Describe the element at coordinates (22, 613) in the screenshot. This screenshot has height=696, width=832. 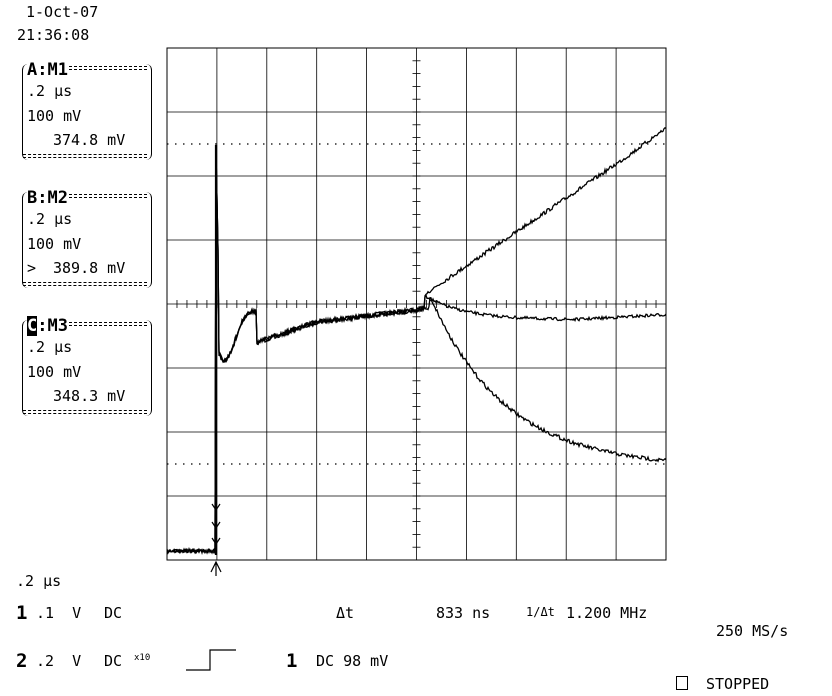
I see `ch1-number: 1` at that location.